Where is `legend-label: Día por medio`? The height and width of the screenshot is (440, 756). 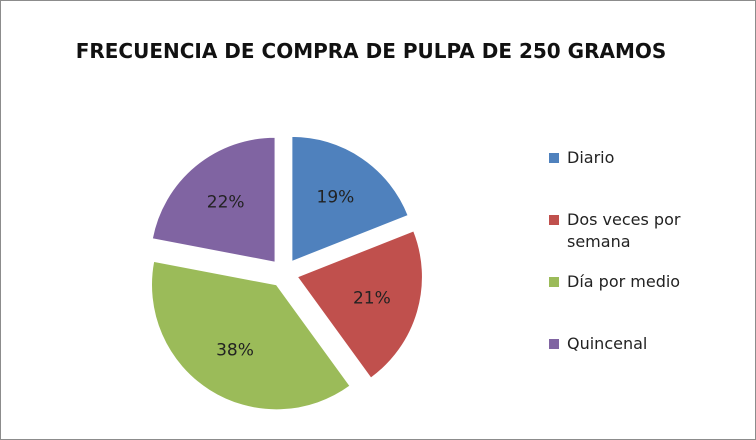 legend-label: Día por medio is located at coordinates (624, 281).